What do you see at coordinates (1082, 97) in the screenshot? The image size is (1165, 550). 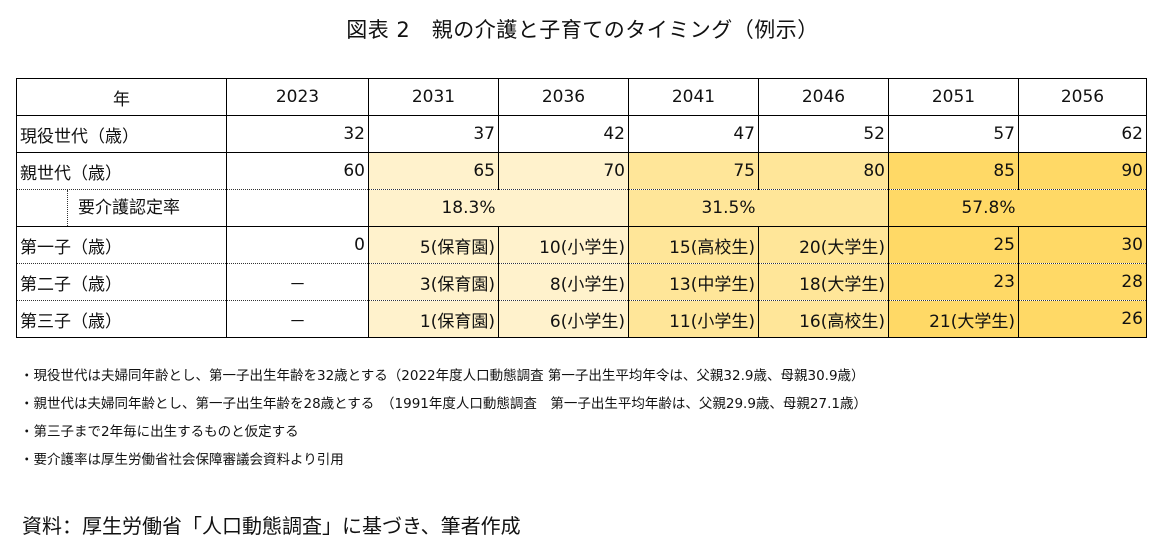 I see `header-2056: 2056` at bounding box center [1082, 97].